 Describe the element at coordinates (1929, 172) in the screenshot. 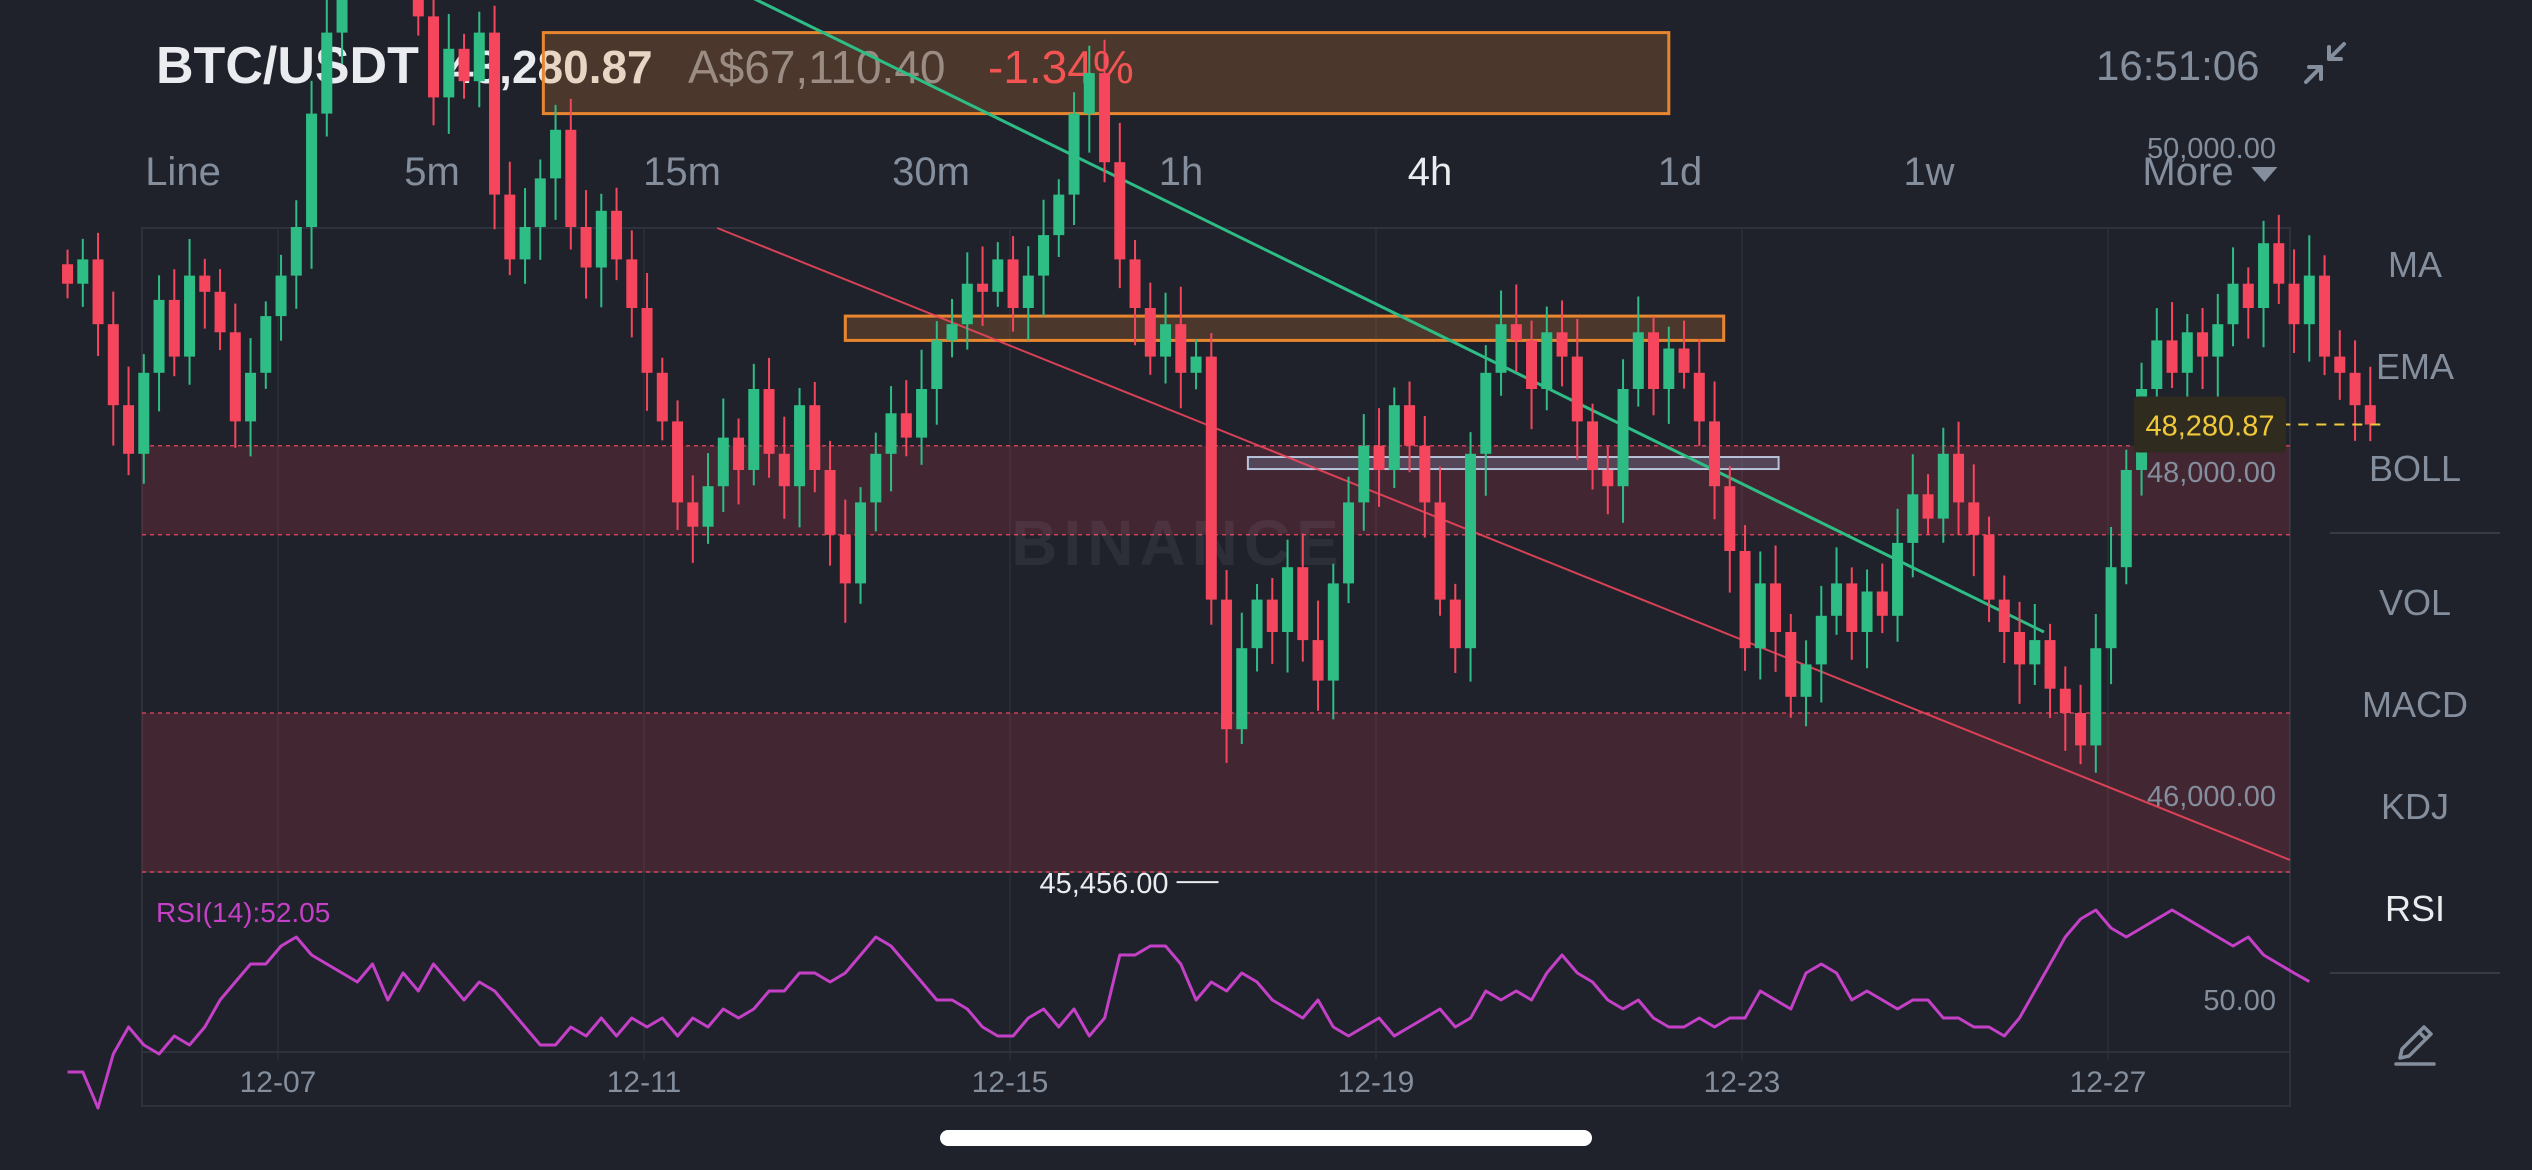

I see `tab-1w: 1w` at that location.